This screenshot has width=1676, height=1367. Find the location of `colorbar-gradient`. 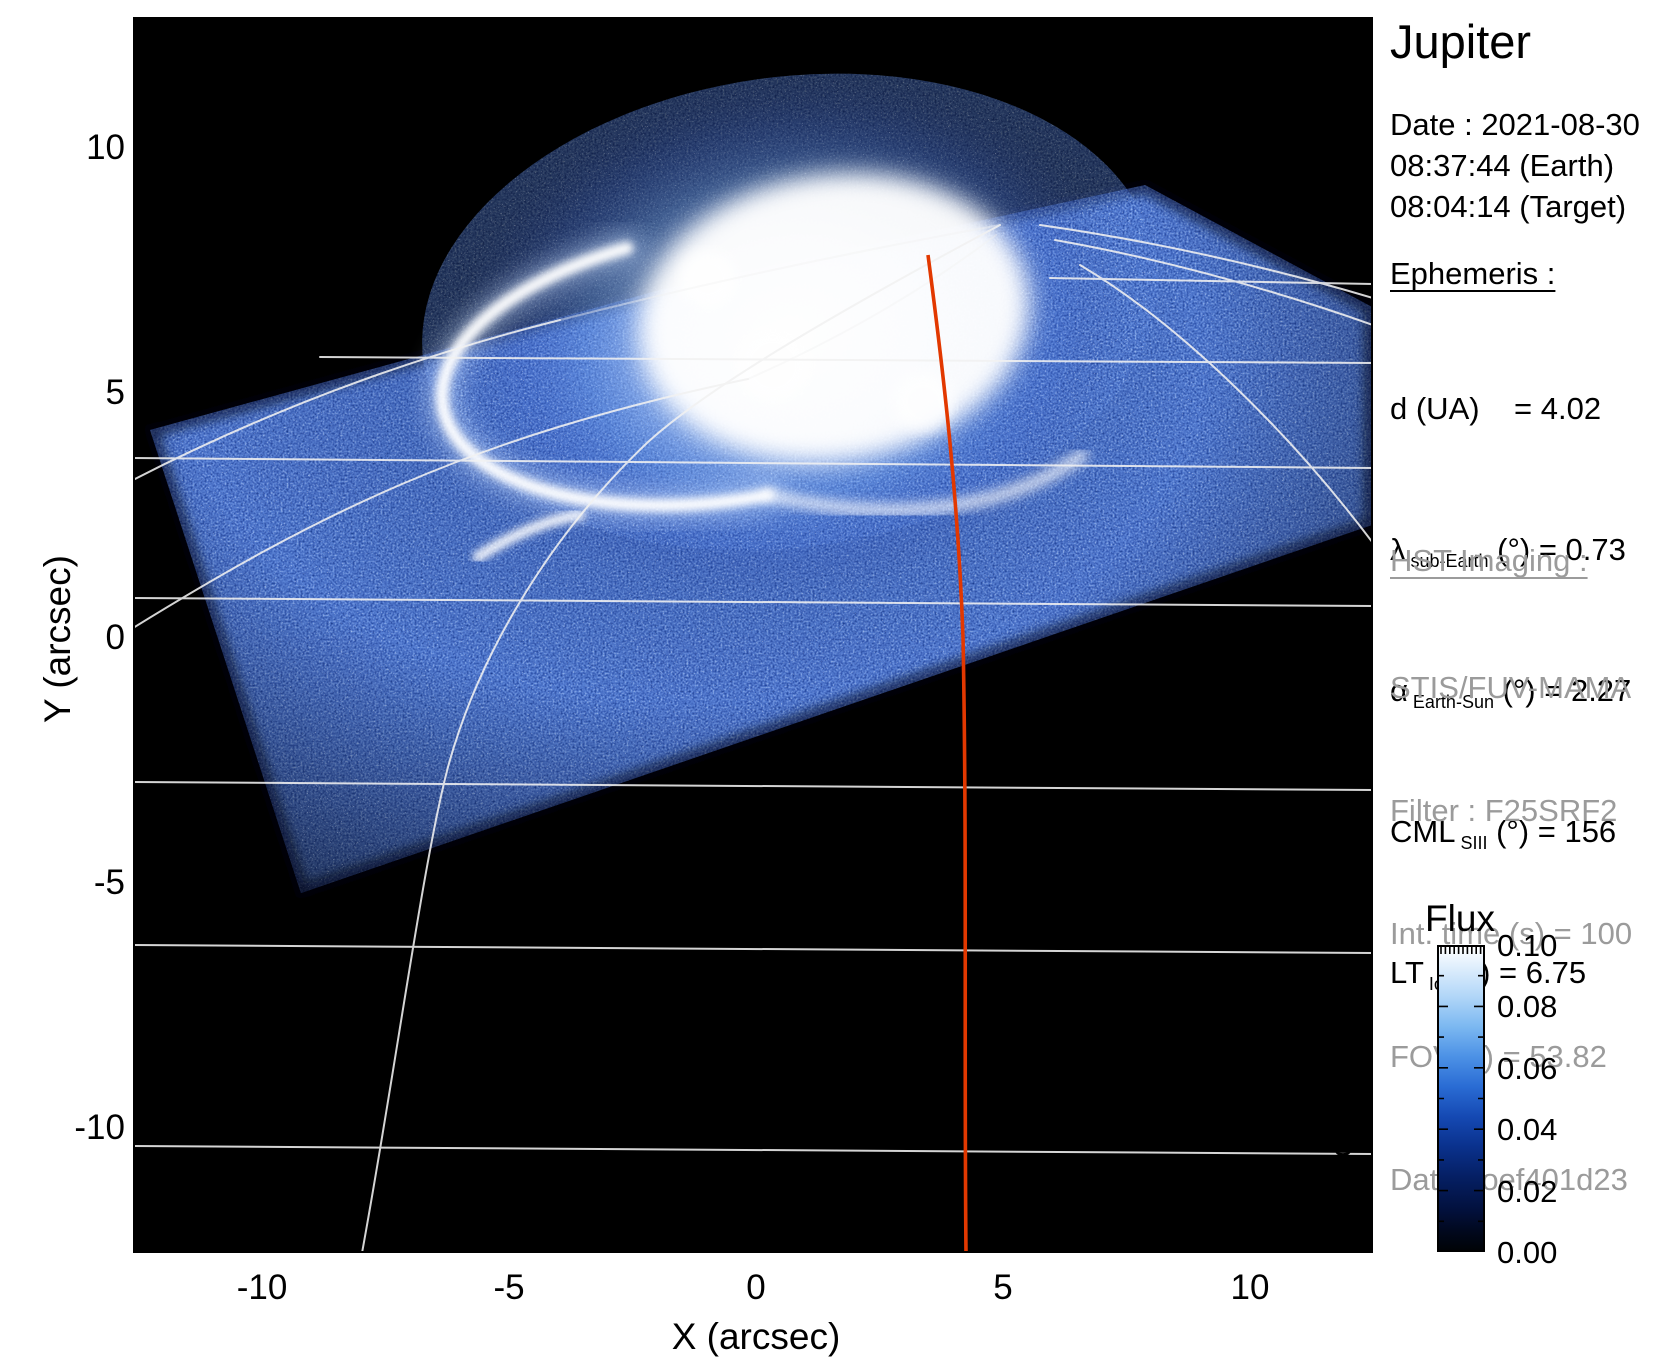

colorbar-gradient is located at coordinates (1461, 1098).